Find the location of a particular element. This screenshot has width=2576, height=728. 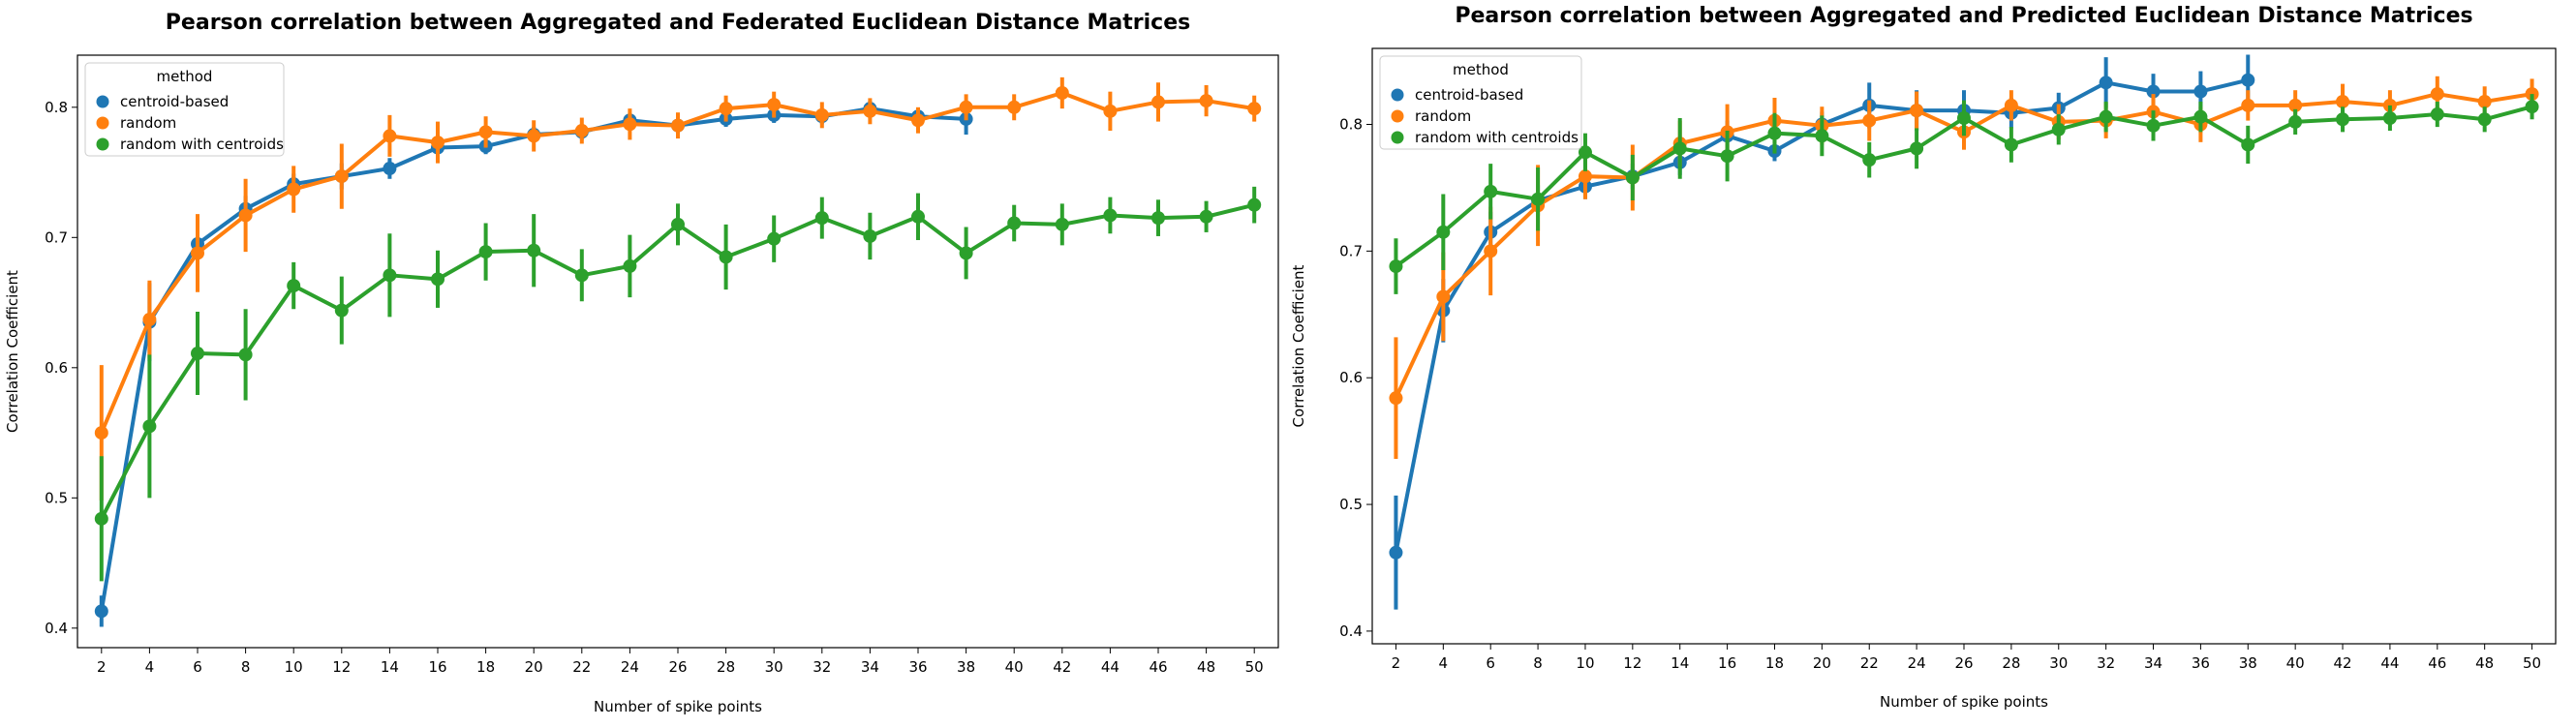

x-tick-label: 46 is located at coordinates (1158, 667).